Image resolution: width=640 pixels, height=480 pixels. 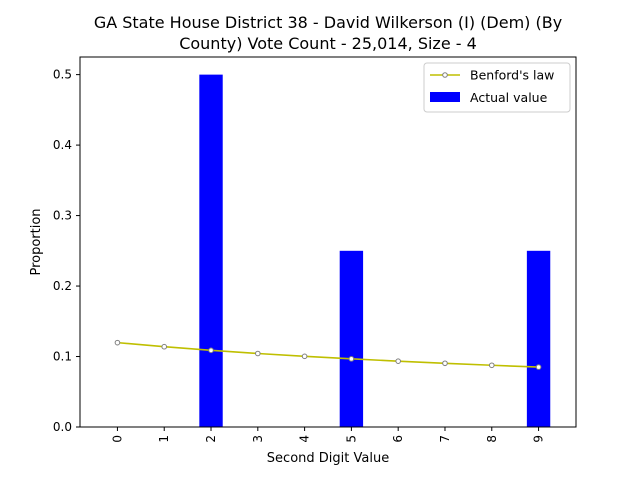 I want to click on y-axis-label: Proportion, so click(x=36, y=241).